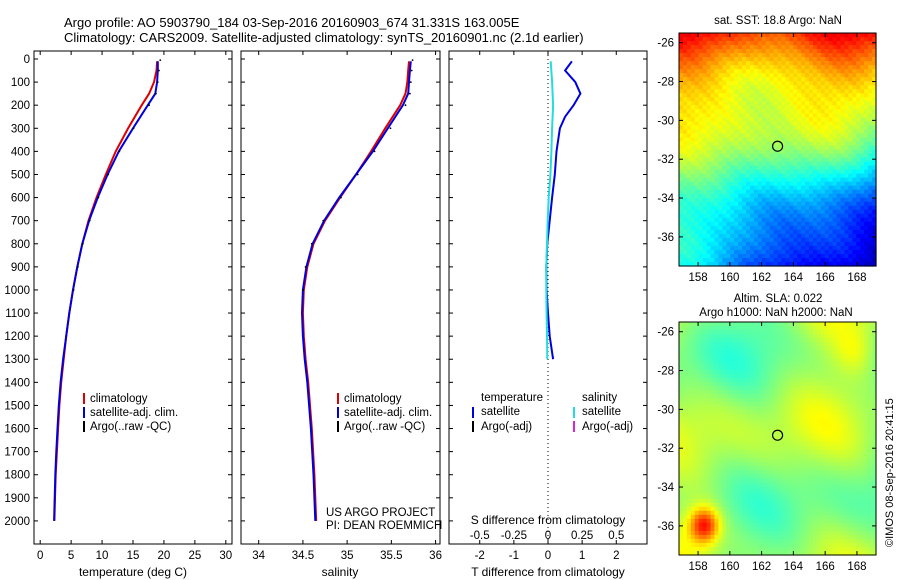  What do you see at coordinates (17, 291) in the screenshot?
I see `y-tick-label: 1000` at bounding box center [17, 291].